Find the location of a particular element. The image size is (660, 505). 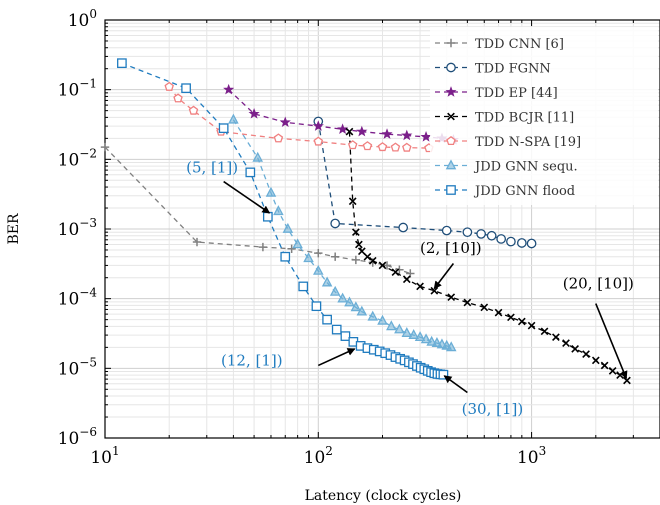

legend-label: TDD N-SPA [19] is located at coordinates (528, 142).